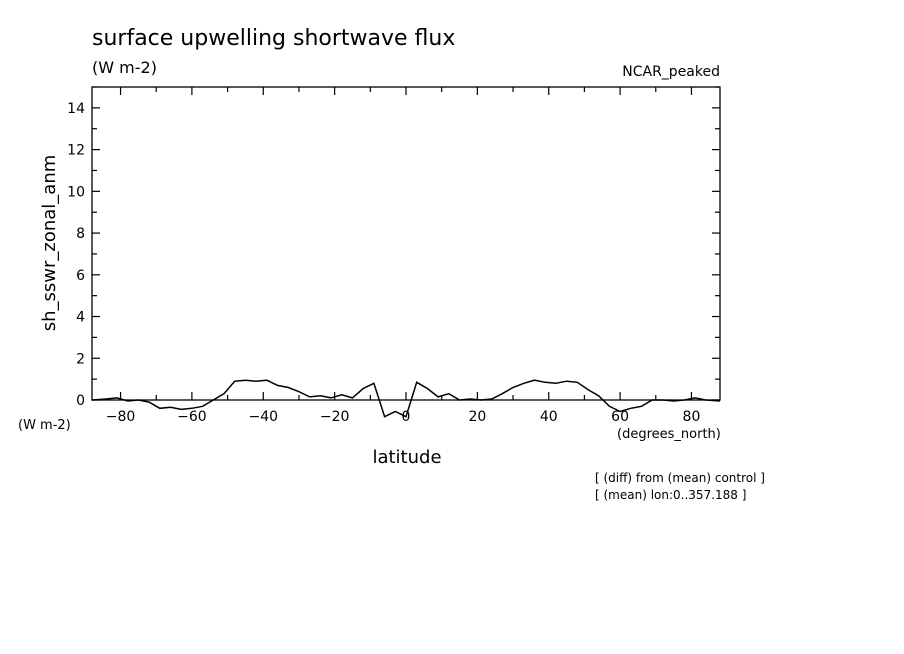  Describe the element at coordinates (669, 434) in the screenshot. I see `x-units-label: (degrees_north)` at that location.